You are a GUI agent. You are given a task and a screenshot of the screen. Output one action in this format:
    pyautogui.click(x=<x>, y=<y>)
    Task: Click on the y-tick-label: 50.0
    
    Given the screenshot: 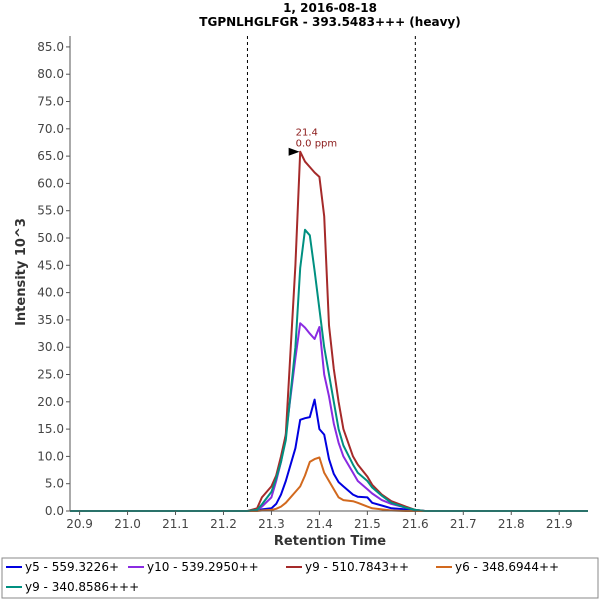 What is the action you would take?
    pyautogui.click(x=50, y=238)
    